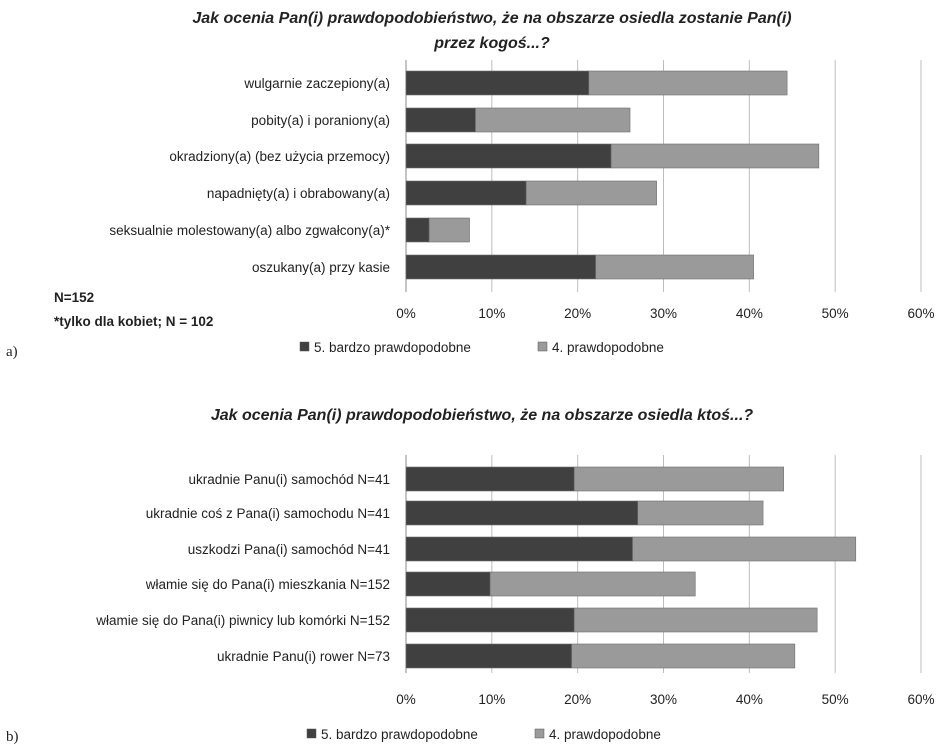 This screenshot has height=745, width=941. Describe the element at coordinates (491, 313) in the screenshot. I see `chart-a-x-tick-label: 10%` at that location.